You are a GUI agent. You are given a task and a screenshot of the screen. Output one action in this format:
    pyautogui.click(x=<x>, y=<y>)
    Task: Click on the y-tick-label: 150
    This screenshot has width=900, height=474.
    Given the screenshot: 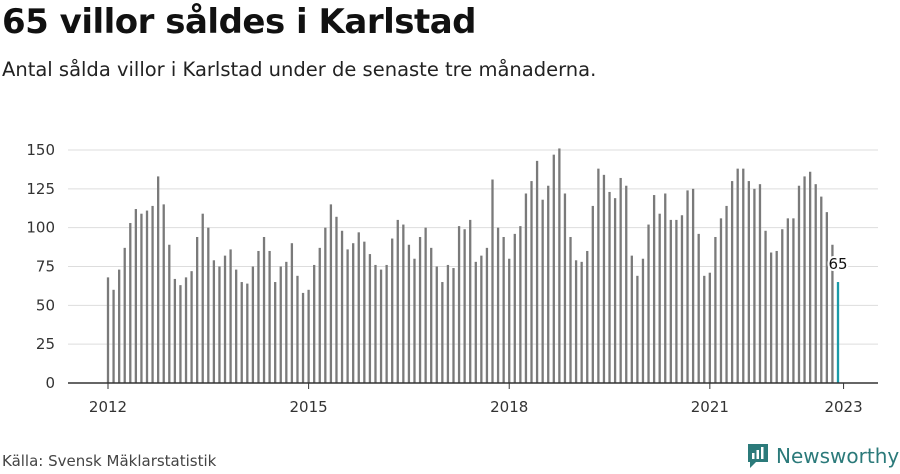 What is the action you would take?
    pyautogui.click(x=40, y=150)
    